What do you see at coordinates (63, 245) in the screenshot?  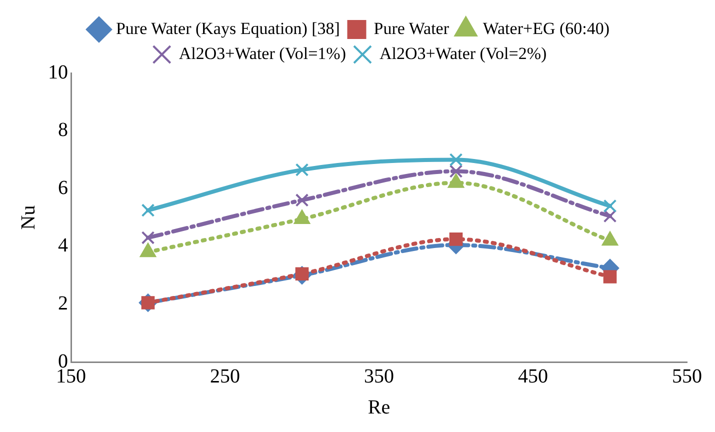 I see `y-tick-label: 4` at bounding box center [63, 245].